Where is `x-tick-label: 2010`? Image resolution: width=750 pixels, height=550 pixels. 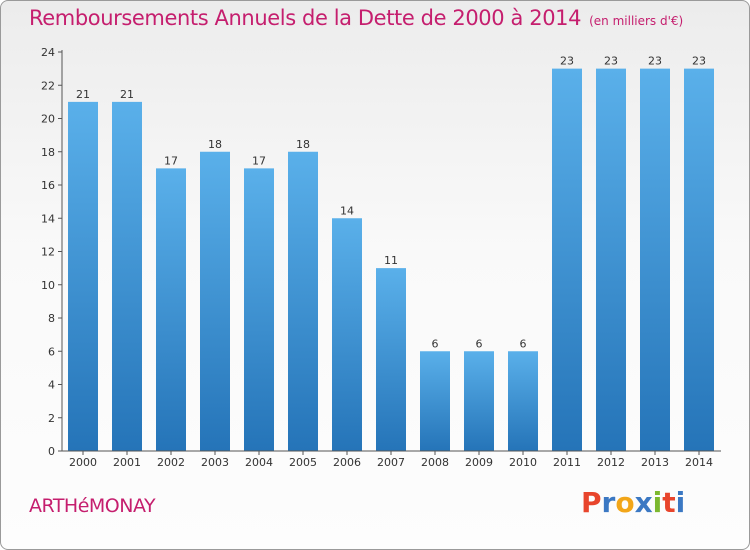 x-tick-label: 2010 is located at coordinates (523, 462).